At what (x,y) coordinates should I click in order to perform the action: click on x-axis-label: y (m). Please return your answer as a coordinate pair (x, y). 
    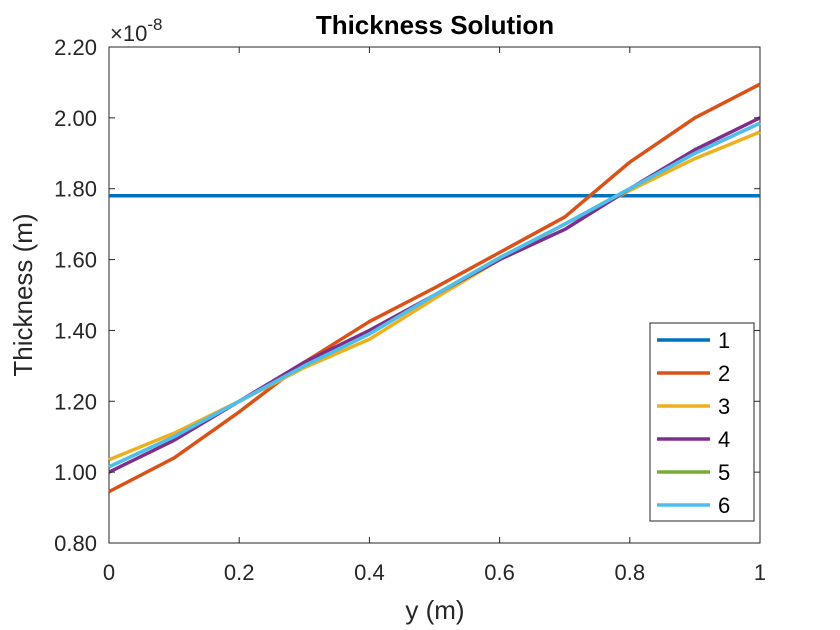
    Looking at the image, I should click on (434, 610).